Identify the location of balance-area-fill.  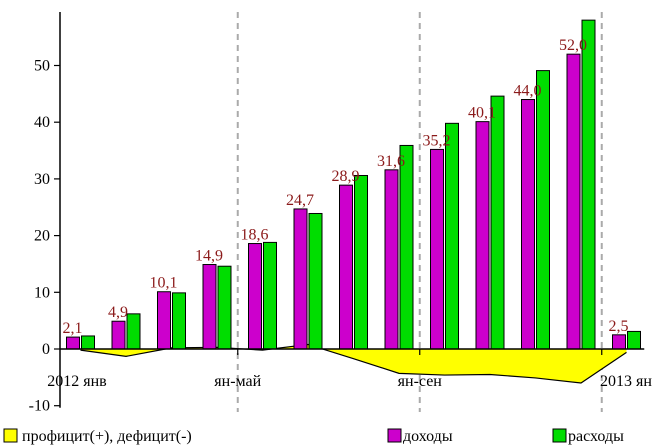
(354, 363).